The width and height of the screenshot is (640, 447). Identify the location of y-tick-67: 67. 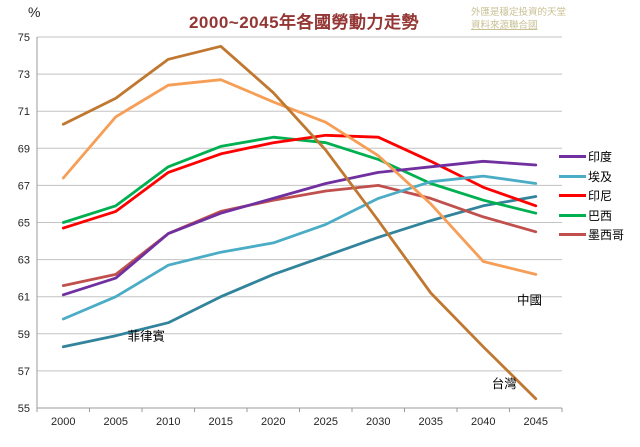
(24, 186).